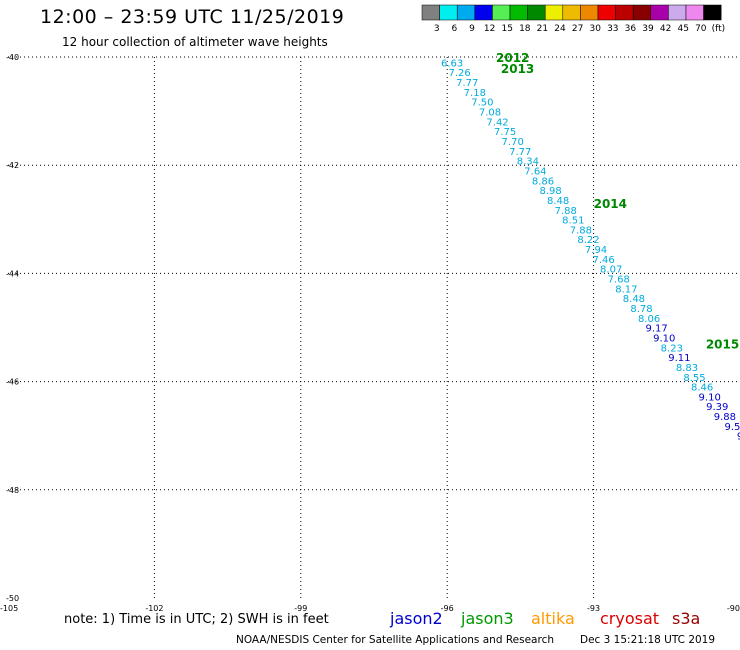  What do you see at coordinates (719, 29) in the screenshot?
I see `colorbar-tick-label: (ft)` at bounding box center [719, 29].